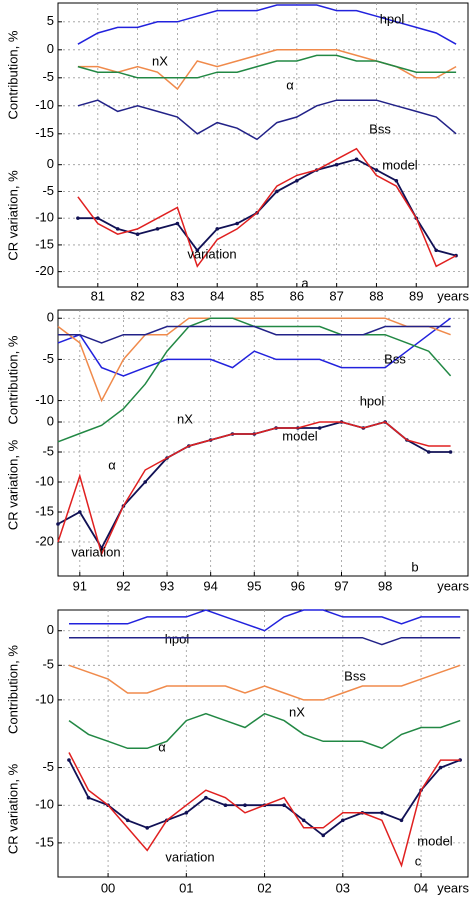 The height and width of the screenshot is (902, 472). I want to click on x-tick-label: 01, so click(186, 887).